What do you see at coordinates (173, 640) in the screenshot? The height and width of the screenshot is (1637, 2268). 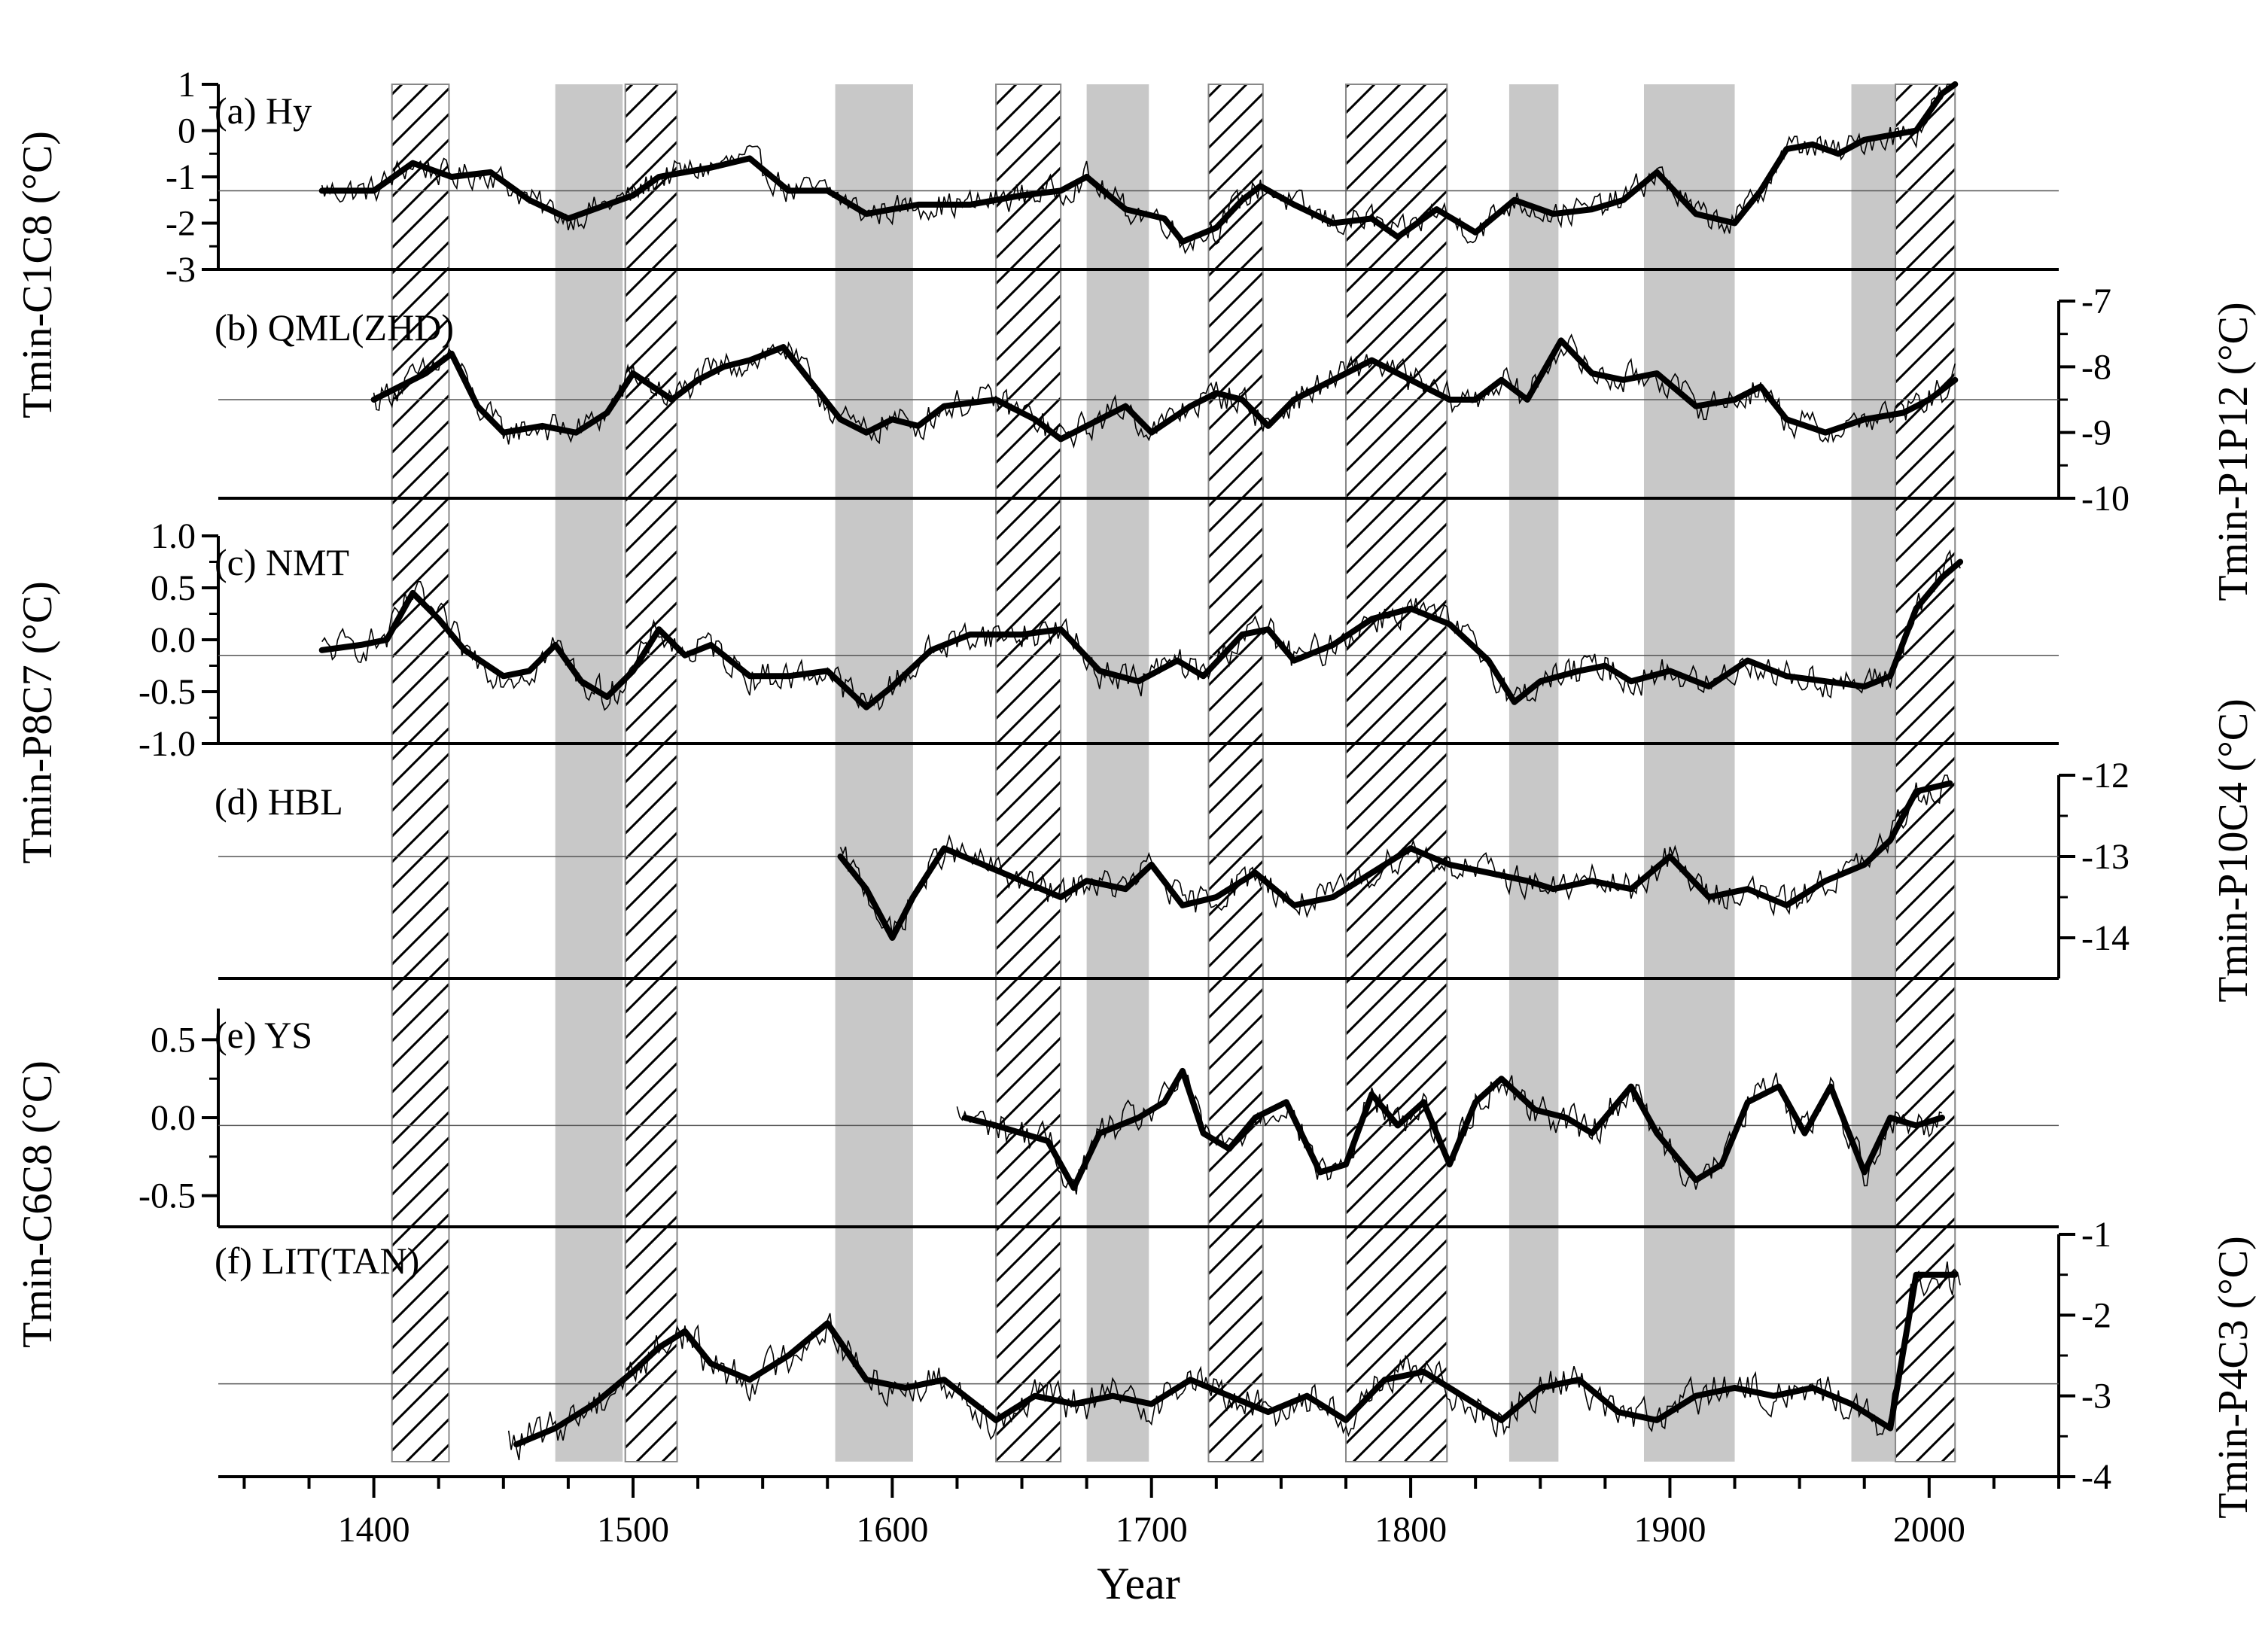 I see `panel-c-ytick-label: 0.0` at bounding box center [173, 640].